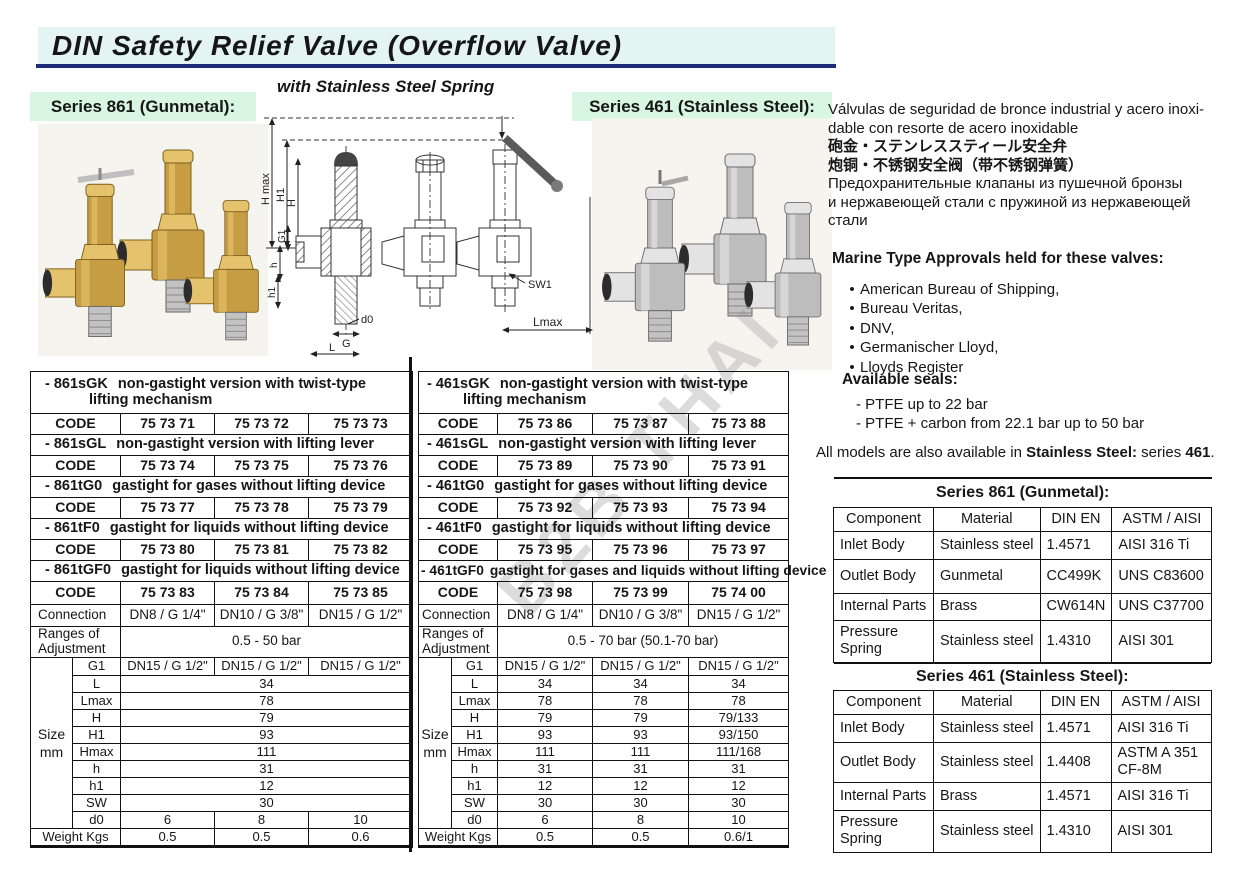 This screenshot has width=1244, height=872. I want to click on code-value: 75 73 72, so click(261, 424).